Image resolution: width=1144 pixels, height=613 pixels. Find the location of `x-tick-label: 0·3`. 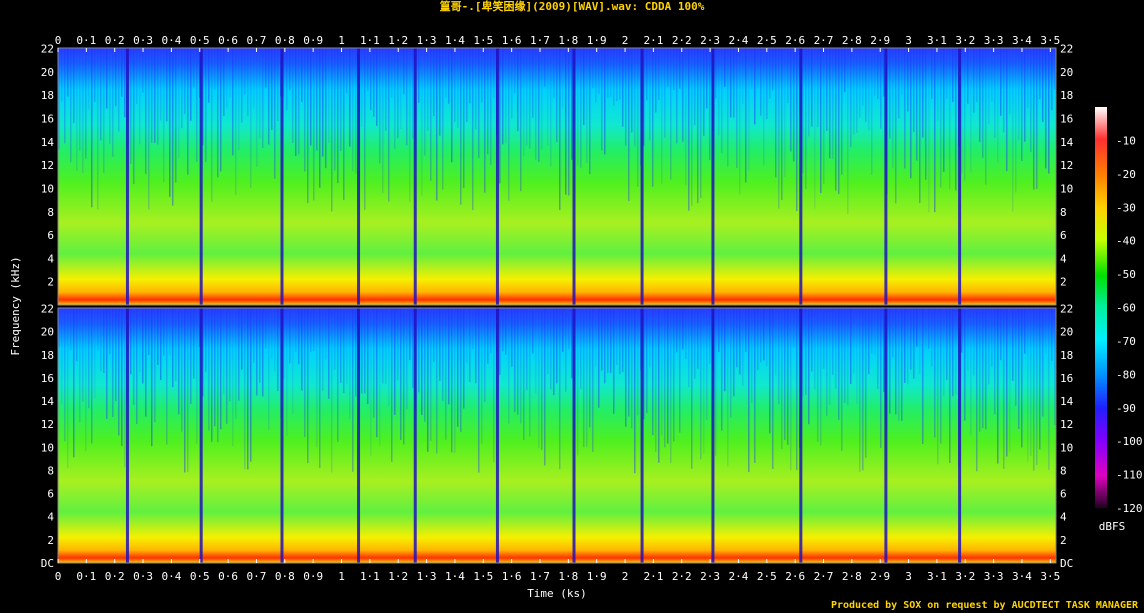

x-tick-label: 0·3 is located at coordinates (143, 576).